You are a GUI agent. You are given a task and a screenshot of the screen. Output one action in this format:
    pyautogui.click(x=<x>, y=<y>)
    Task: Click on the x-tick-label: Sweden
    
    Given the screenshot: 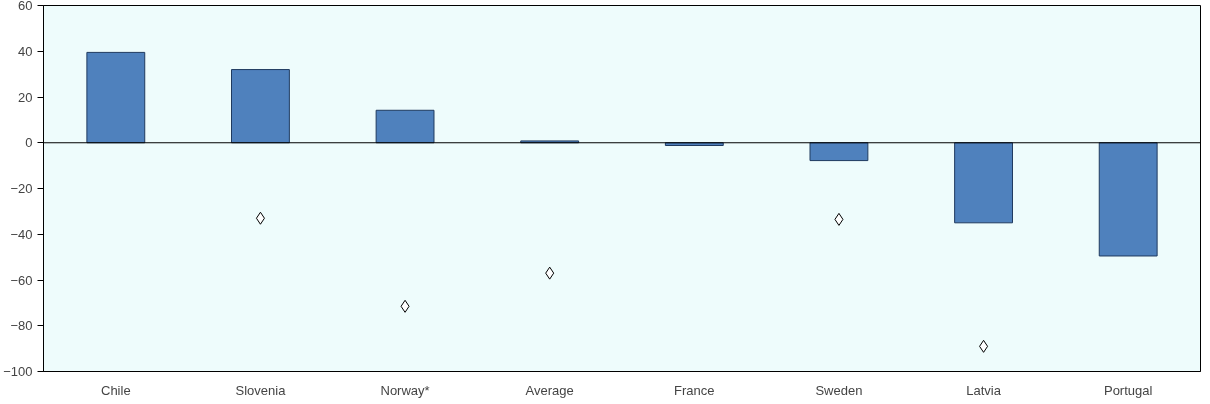 What is the action you would take?
    pyautogui.click(x=839, y=390)
    